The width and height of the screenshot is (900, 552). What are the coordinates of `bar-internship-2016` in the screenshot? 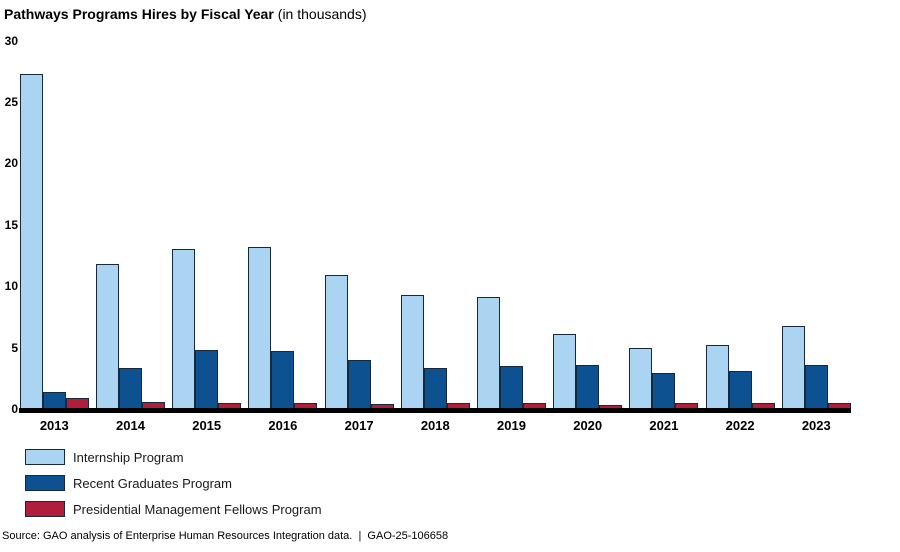 It's located at (260, 327).